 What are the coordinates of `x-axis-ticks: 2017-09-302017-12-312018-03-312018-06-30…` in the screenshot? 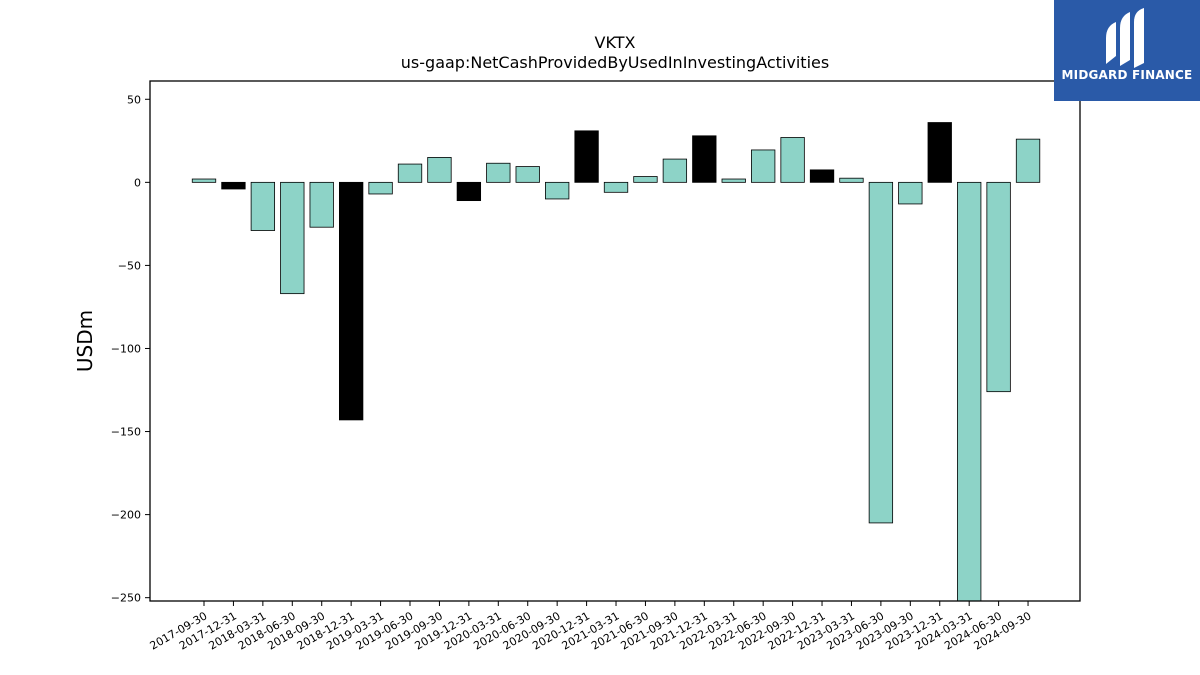 It's located at (591, 627).